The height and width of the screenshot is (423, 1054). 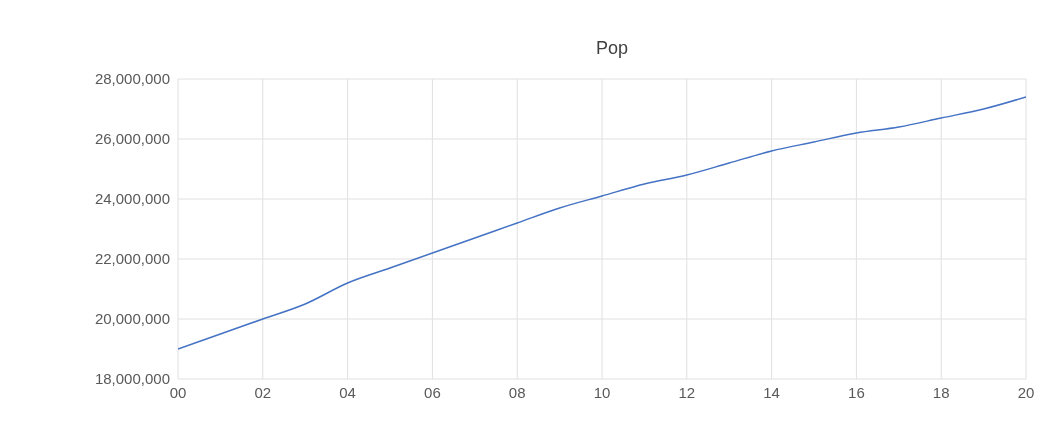 What do you see at coordinates (941, 392) in the screenshot?
I see `x-tick-label: 18` at bounding box center [941, 392].